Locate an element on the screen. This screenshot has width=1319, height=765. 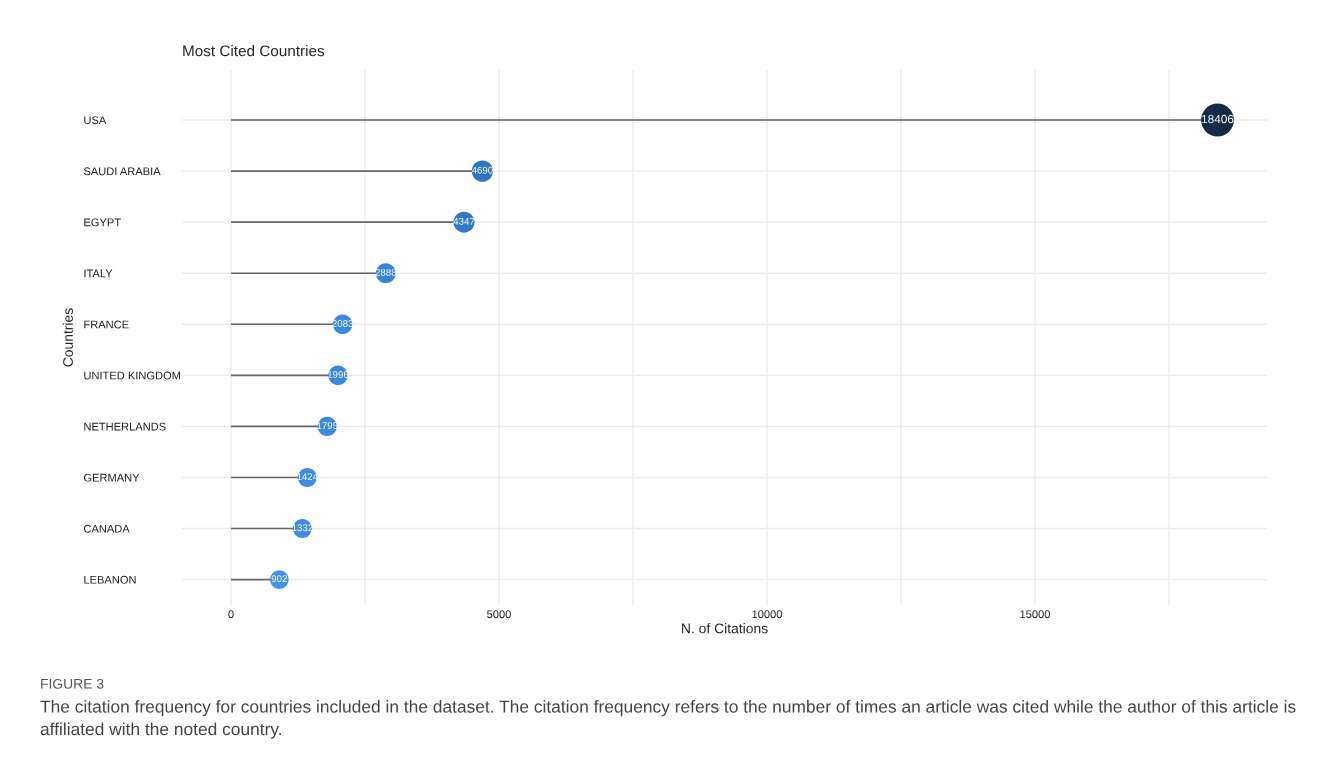
y-tick-label: GERMANY is located at coordinates (111, 477).